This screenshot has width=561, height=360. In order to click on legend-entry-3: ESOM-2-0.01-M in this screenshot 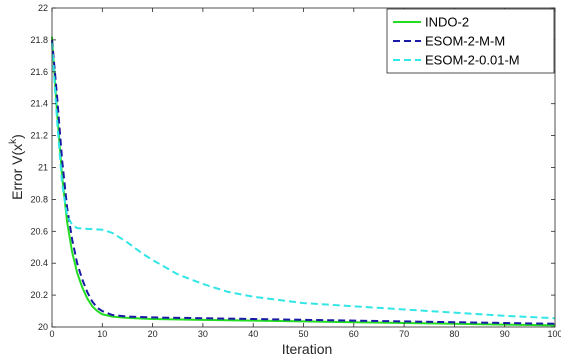, I will do `click(472, 60)`.